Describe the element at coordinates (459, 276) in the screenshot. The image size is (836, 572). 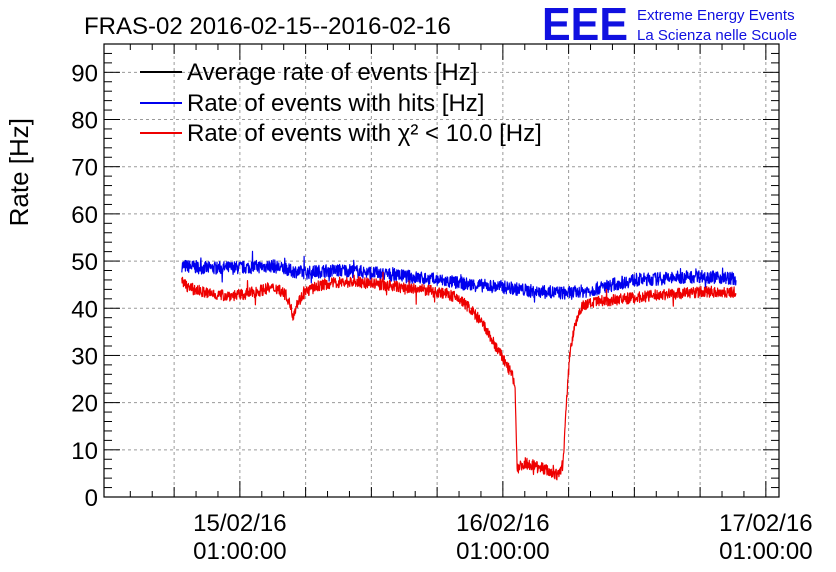
I see `series-line-hits` at that location.